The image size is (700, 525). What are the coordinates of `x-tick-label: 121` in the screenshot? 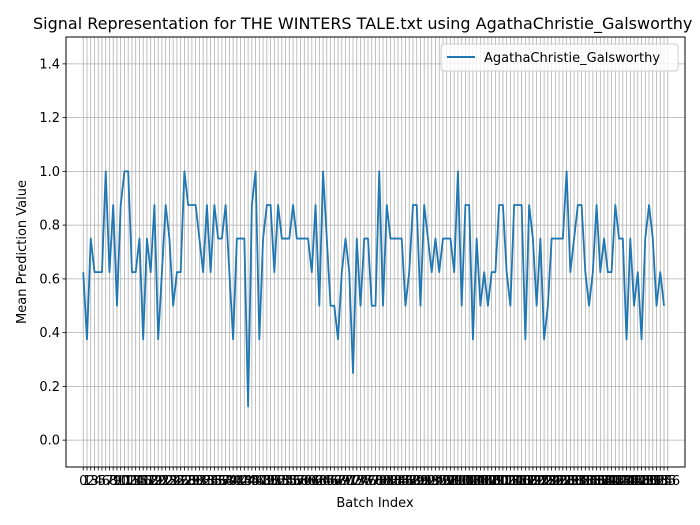 It's located at (536, 481).